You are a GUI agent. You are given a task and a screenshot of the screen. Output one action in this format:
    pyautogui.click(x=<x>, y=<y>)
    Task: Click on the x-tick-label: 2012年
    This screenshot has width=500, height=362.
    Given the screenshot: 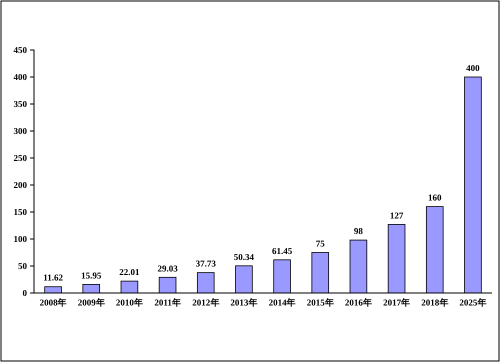 What is the action you would take?
    pyautogui.click(x=206, y=302)
    